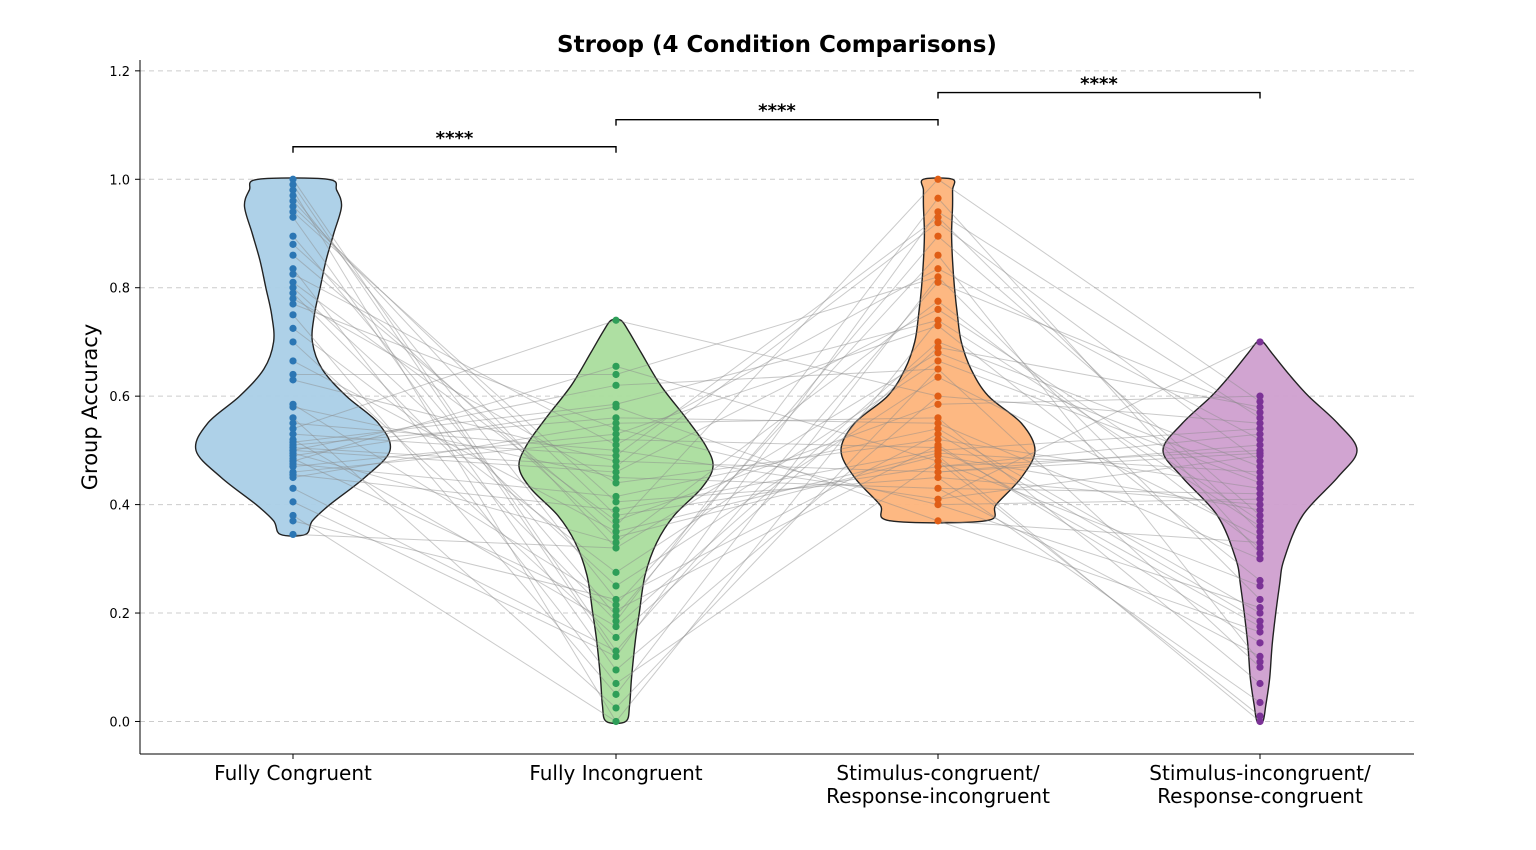  What do you see at coordinates (777, 45) in the screenshot?
I see `chart-title: Stroop (4 Condition Comparisons)` at bounding box center [777, 45].